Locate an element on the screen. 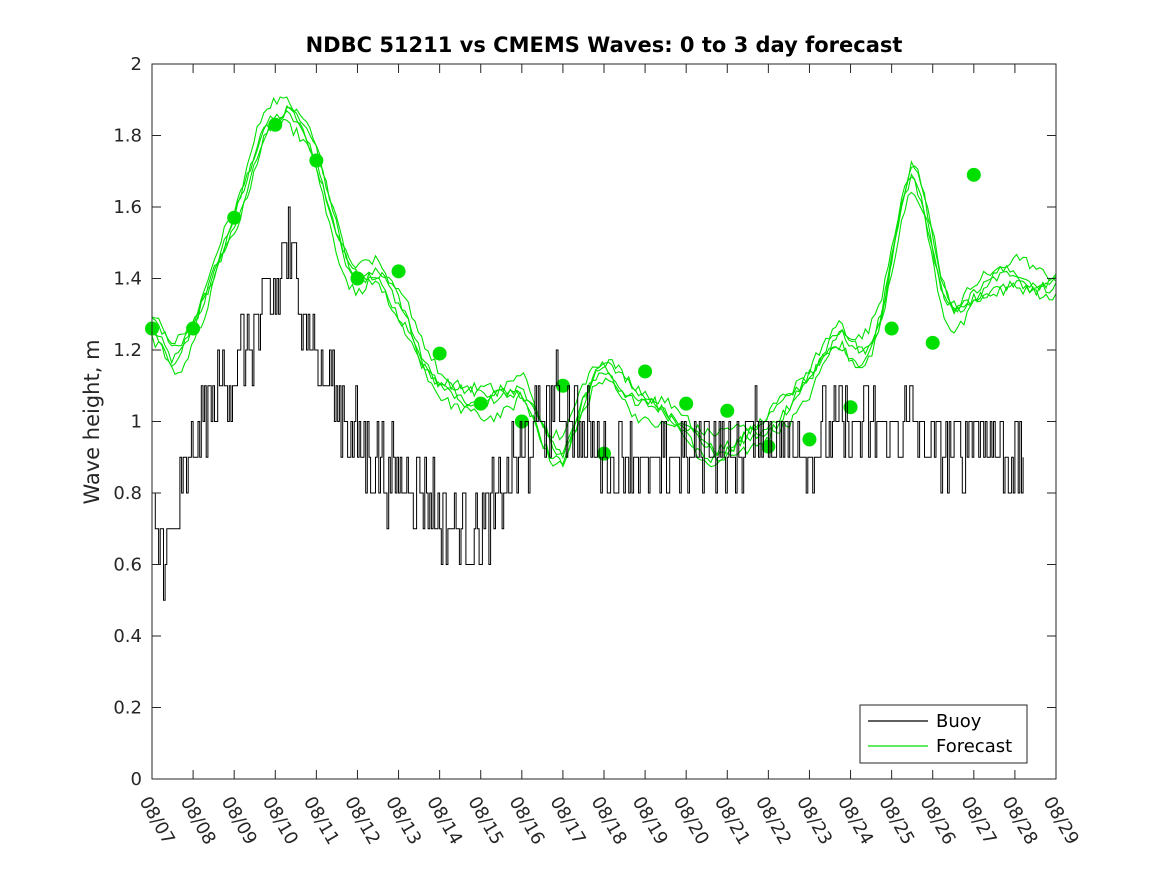  y-tick-label: 1.2 is located at coordinates (127, 350).